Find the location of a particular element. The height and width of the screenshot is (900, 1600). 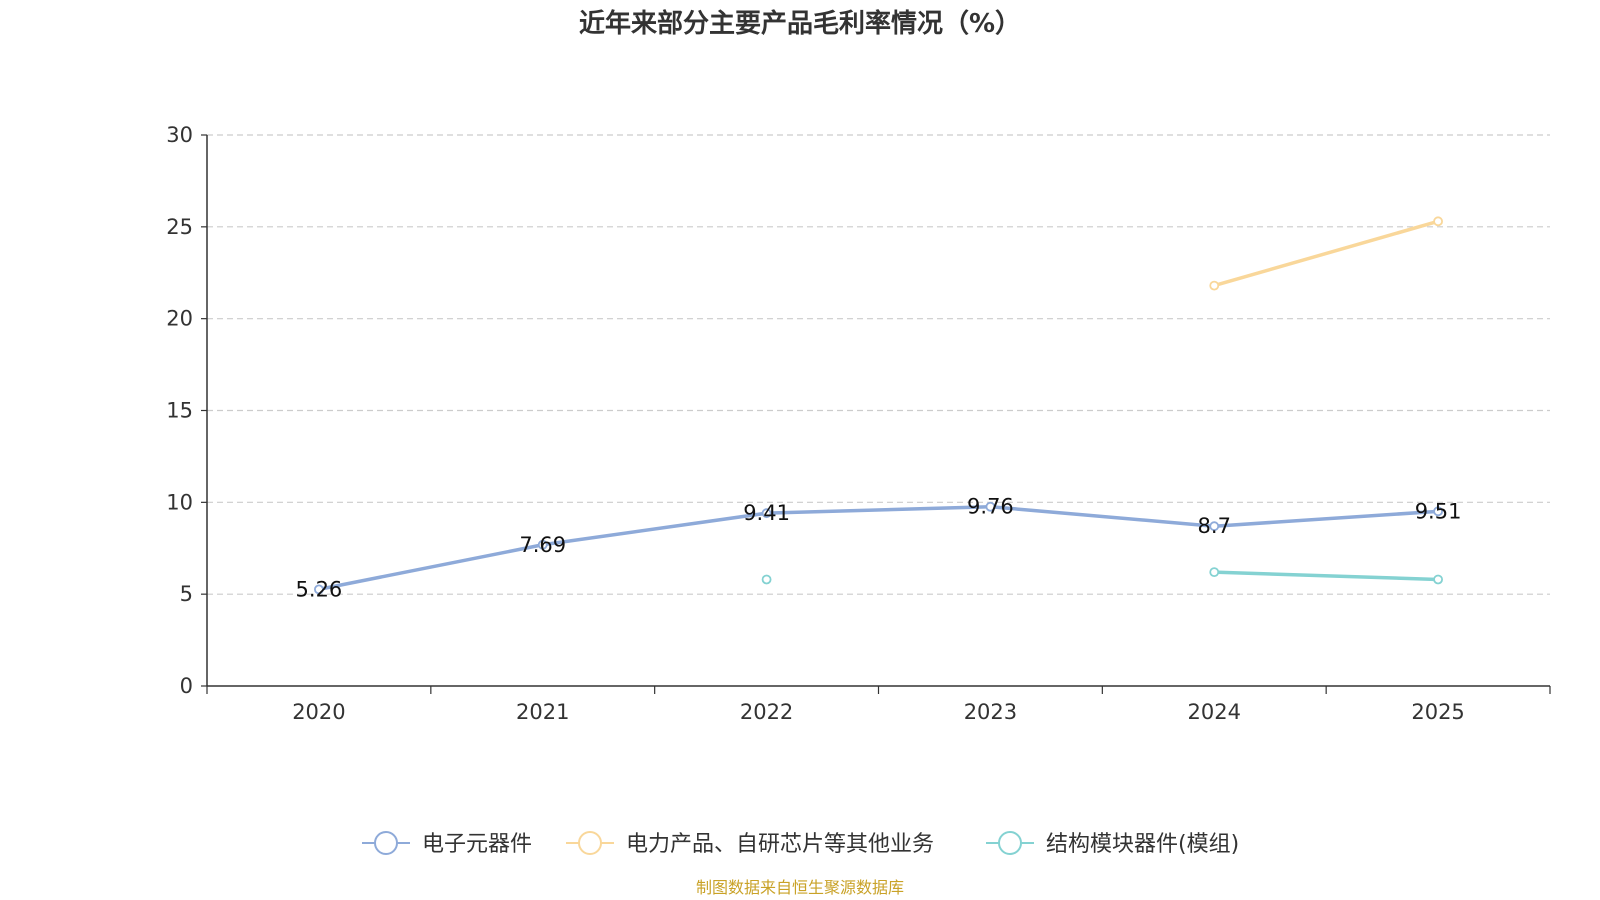

legend-item: 电力产品、自研芯片等其他业务 is located at coordinates (750, 844).